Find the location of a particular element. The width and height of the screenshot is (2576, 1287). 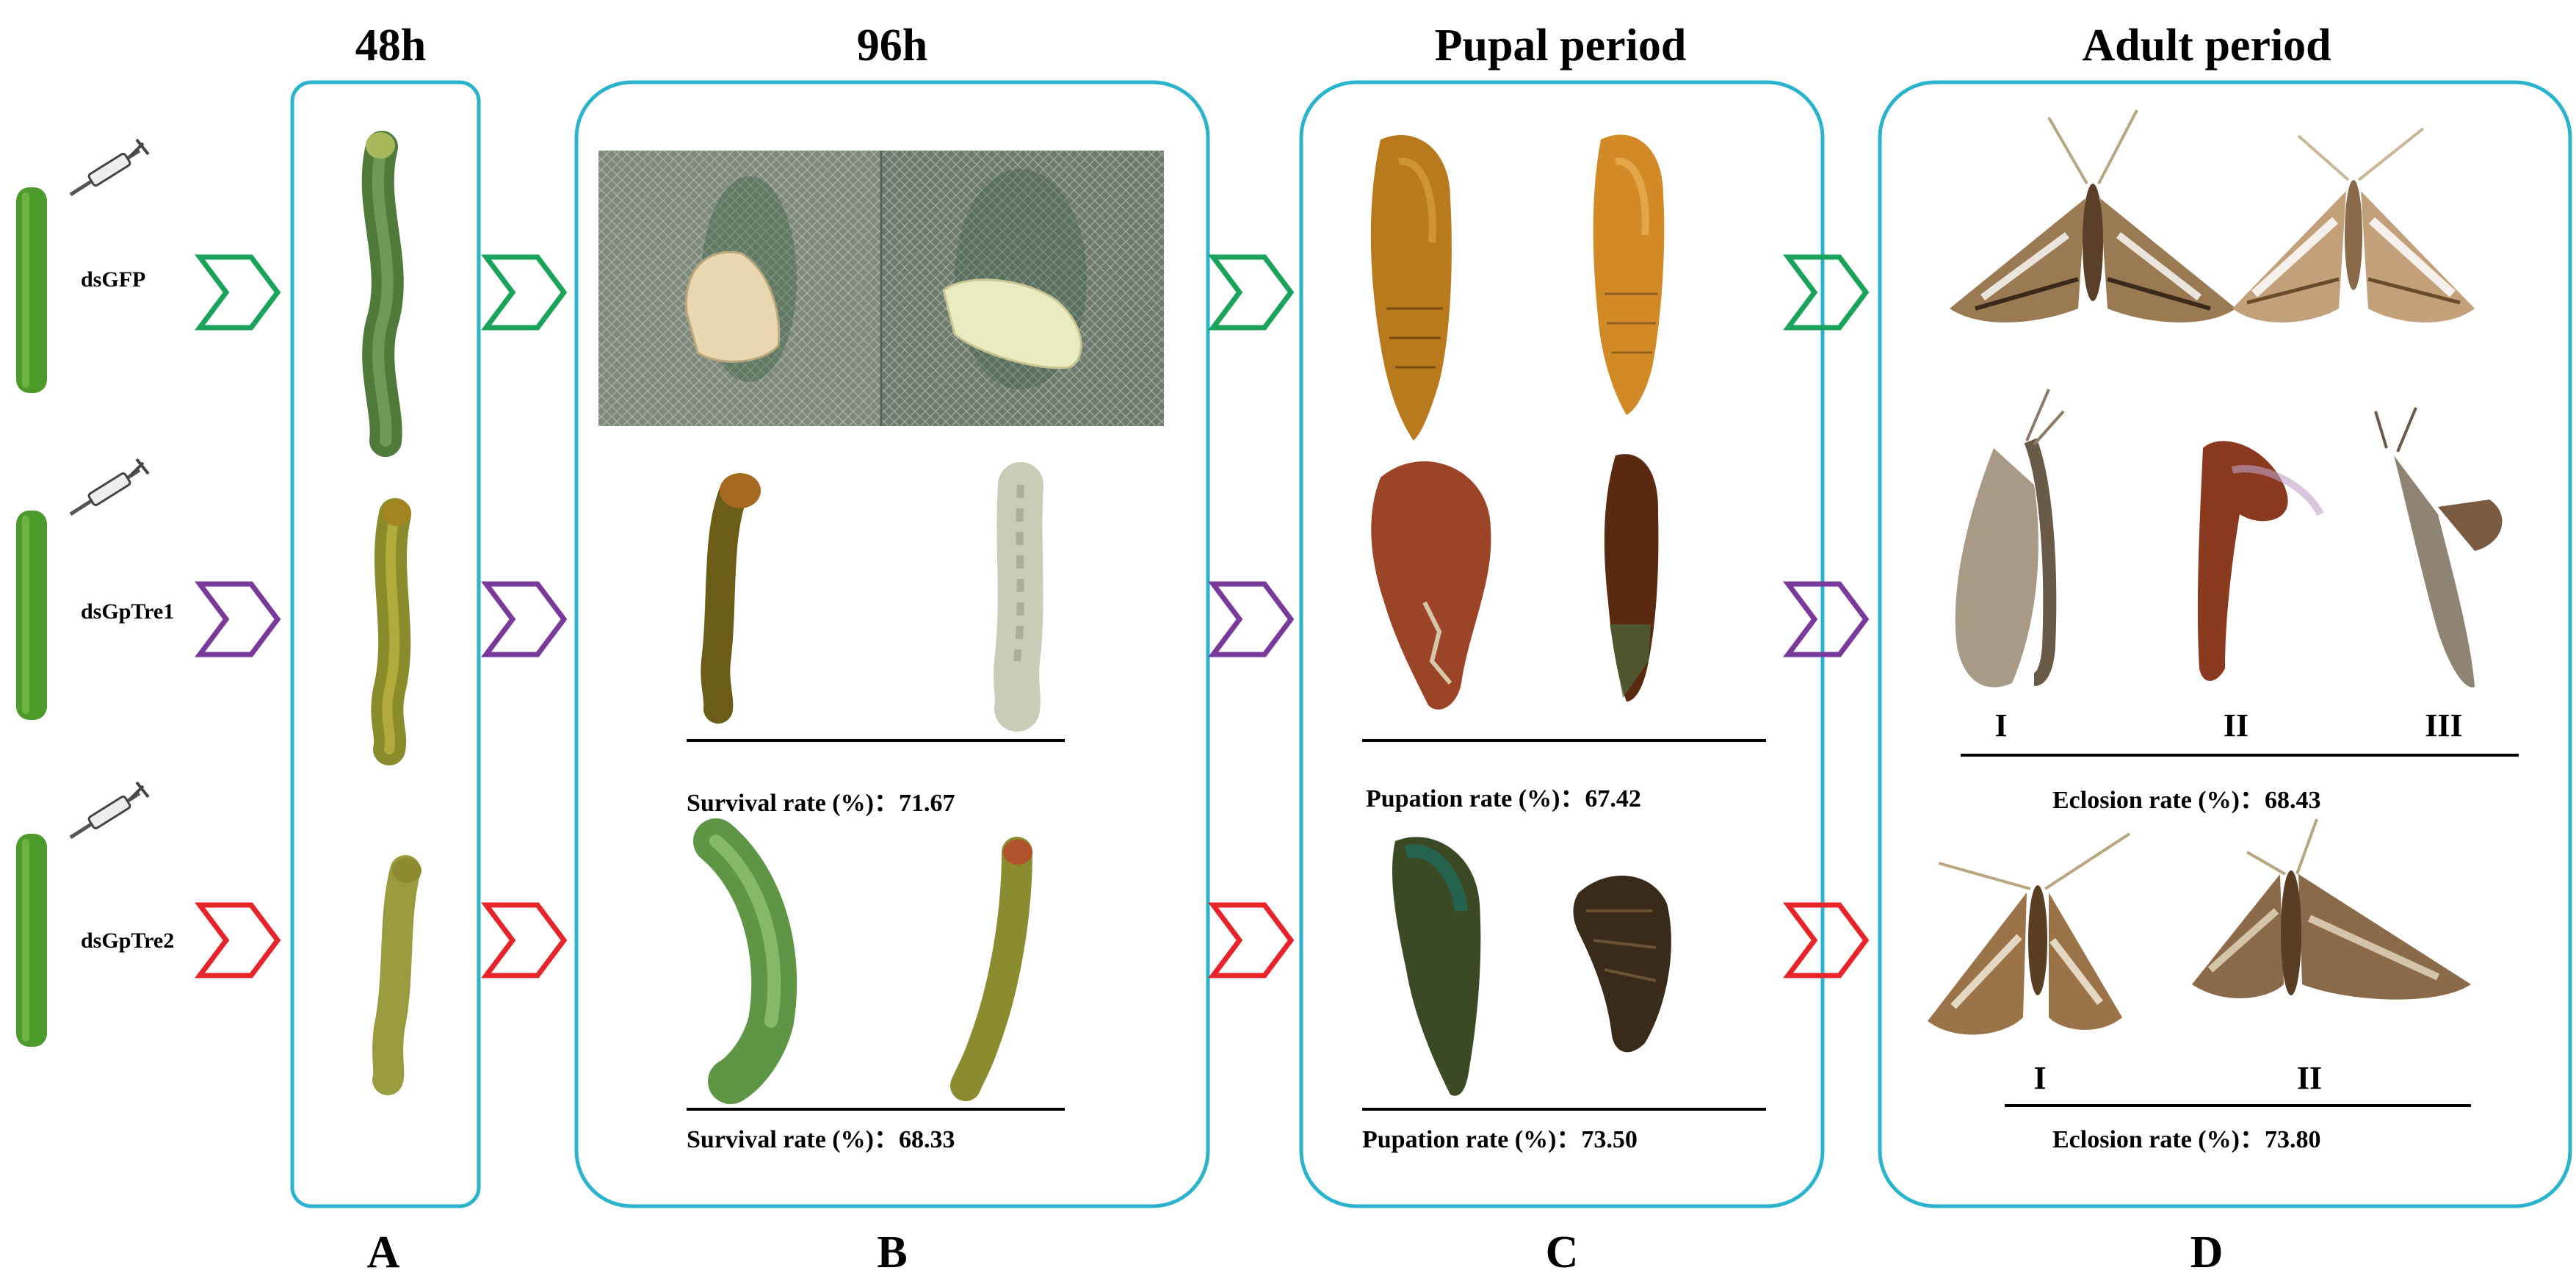

pupa-dsgptre1-b is located at coordinates (1631, 578).